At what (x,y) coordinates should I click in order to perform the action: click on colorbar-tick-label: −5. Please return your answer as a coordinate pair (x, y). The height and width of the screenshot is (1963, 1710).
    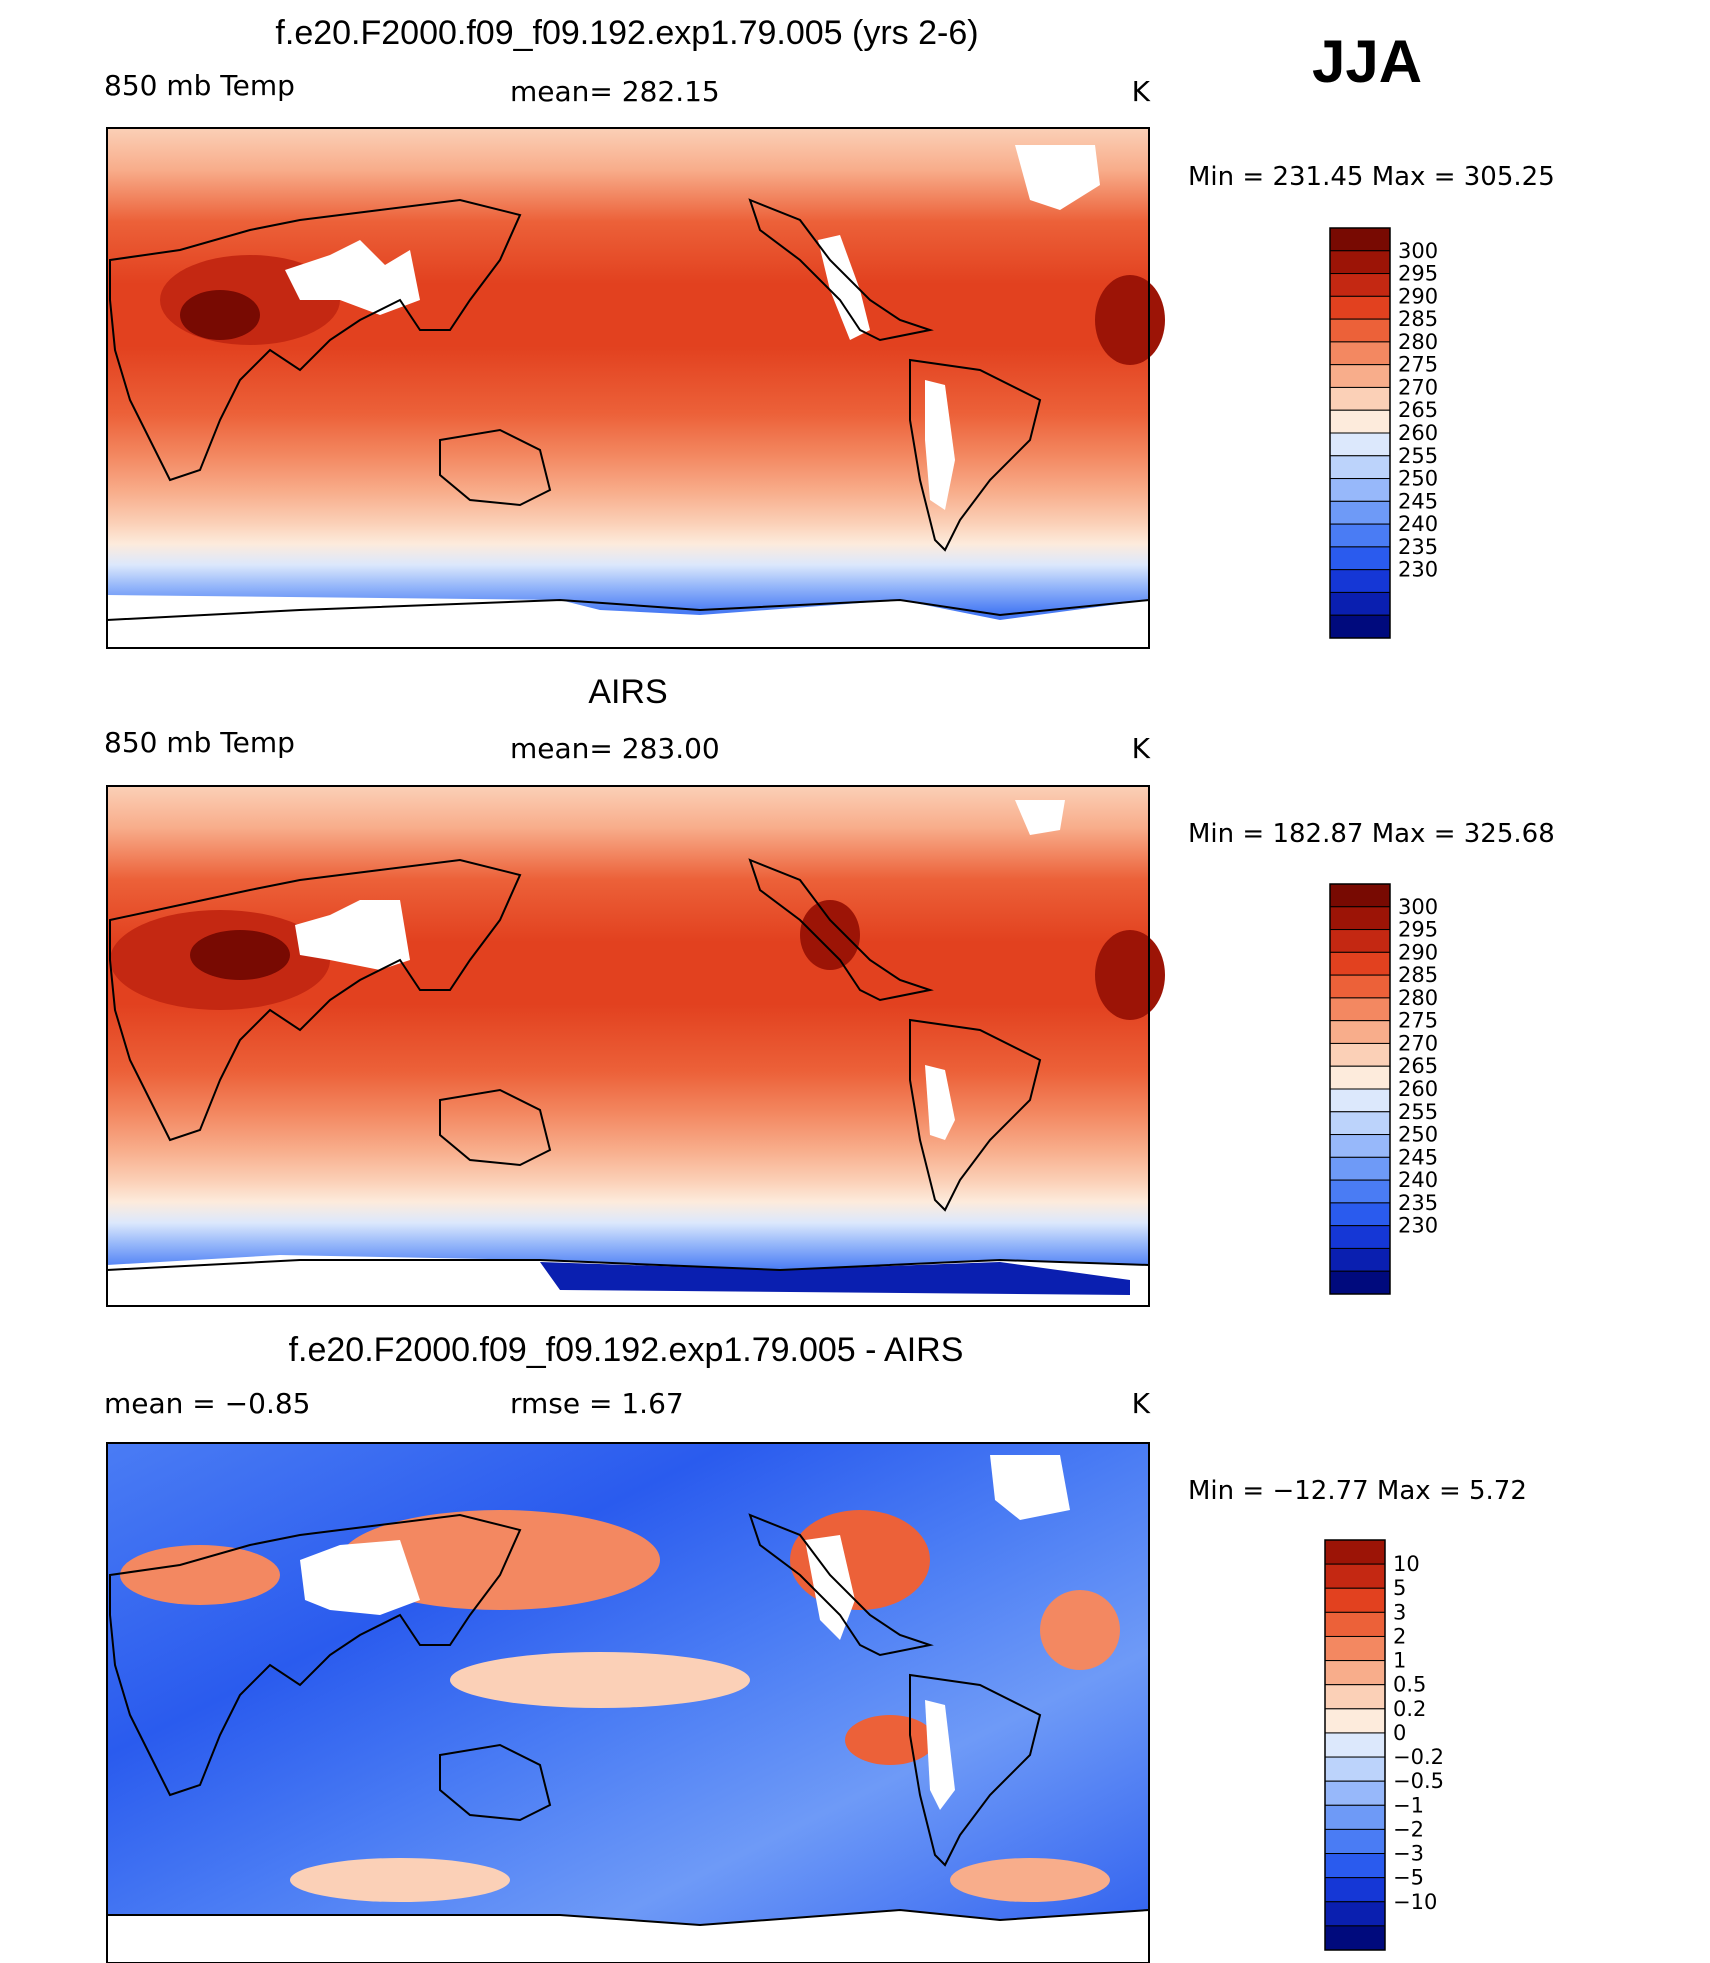
    Looking at the image, I should click on (1408, 1878).